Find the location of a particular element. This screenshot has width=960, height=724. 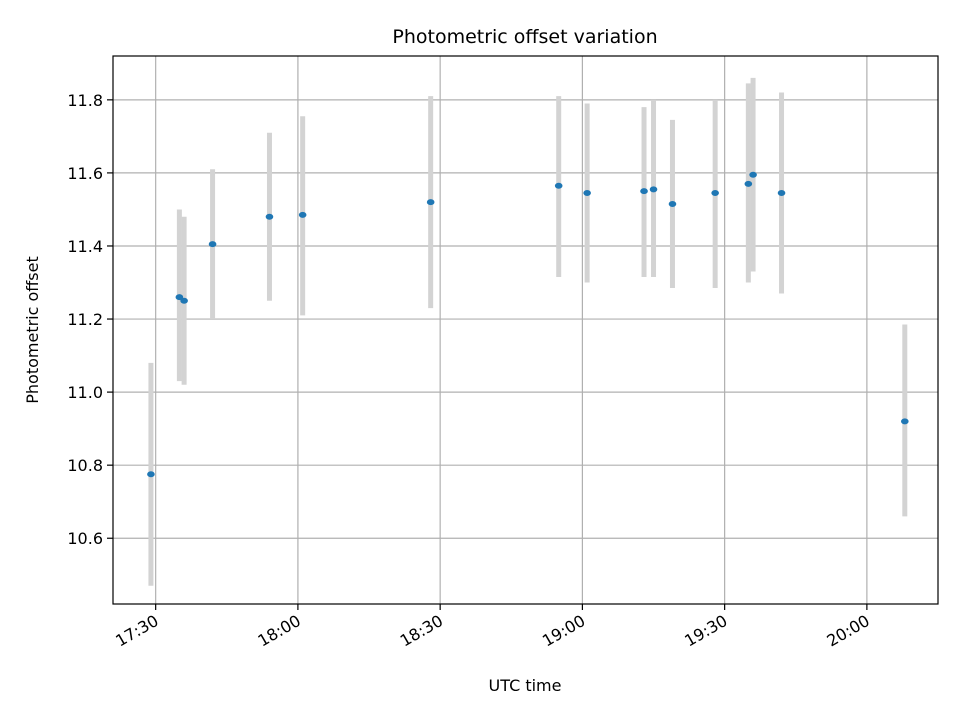

y-axis-label: Photometric offset is located at coordinates (32, 330).